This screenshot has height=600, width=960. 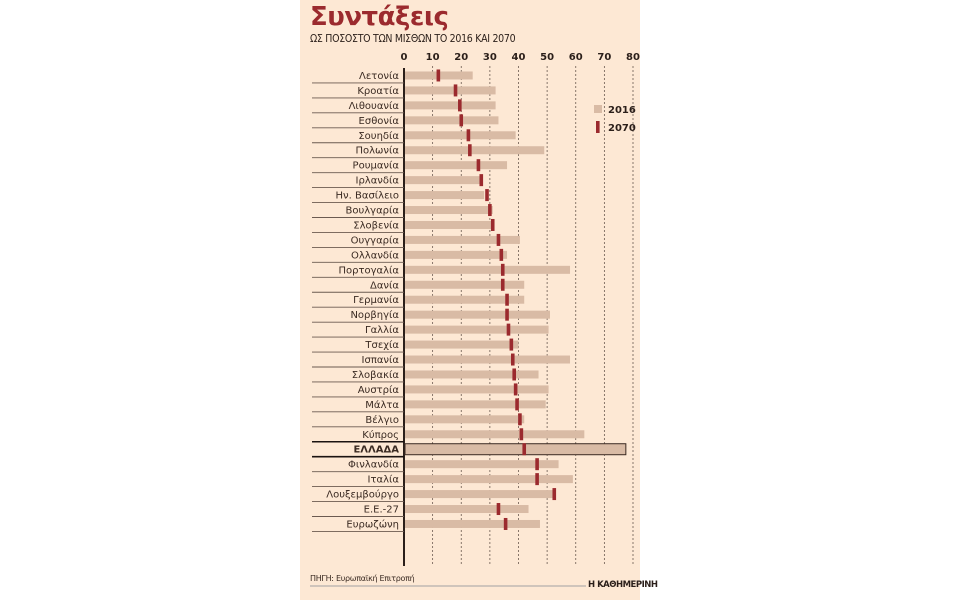 I want to click on category-label: Κροατία, so click(x=378, y=91).